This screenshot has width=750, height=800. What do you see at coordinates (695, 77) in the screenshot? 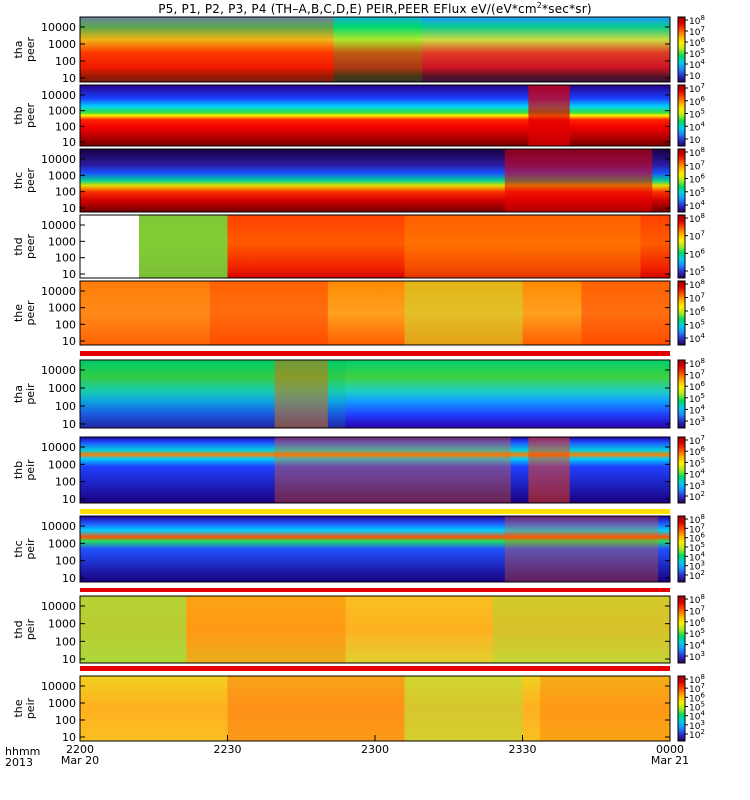
I see `colorbar-tick-label: 10` at bounding box center [695, 77].